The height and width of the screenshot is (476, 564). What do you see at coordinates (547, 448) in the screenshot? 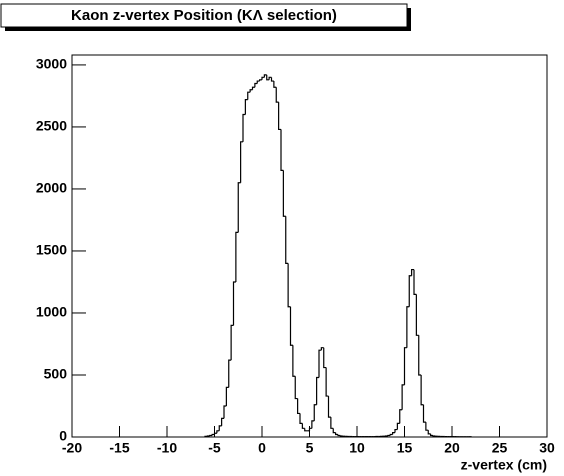
I see `x-tick-label: 30` at bounding box center [547, 448].